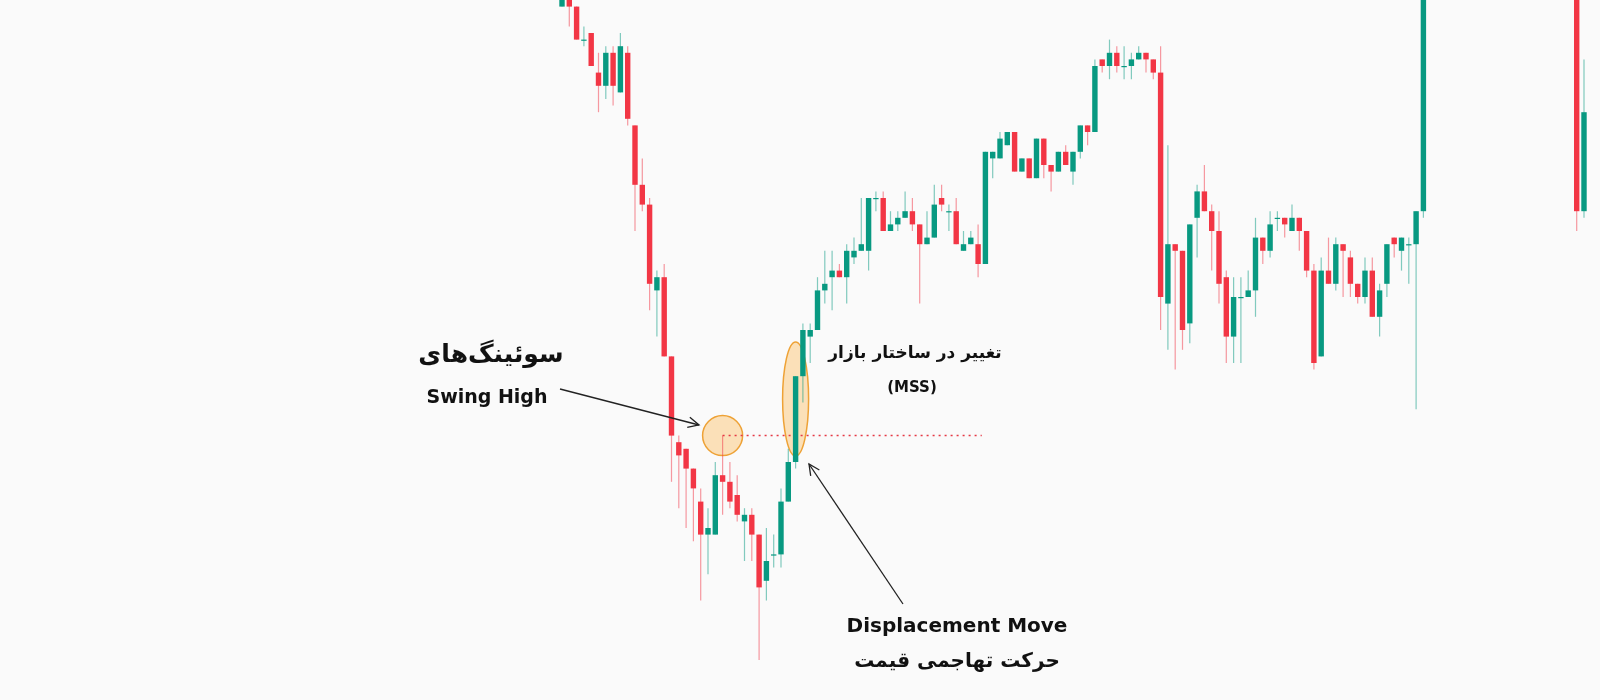 This screenshot has height=700, width=1600. What do you see at coordinates (912, 387) in the screenshot?
I see `annotation: (MSS)` at bounding box center [912, 387].